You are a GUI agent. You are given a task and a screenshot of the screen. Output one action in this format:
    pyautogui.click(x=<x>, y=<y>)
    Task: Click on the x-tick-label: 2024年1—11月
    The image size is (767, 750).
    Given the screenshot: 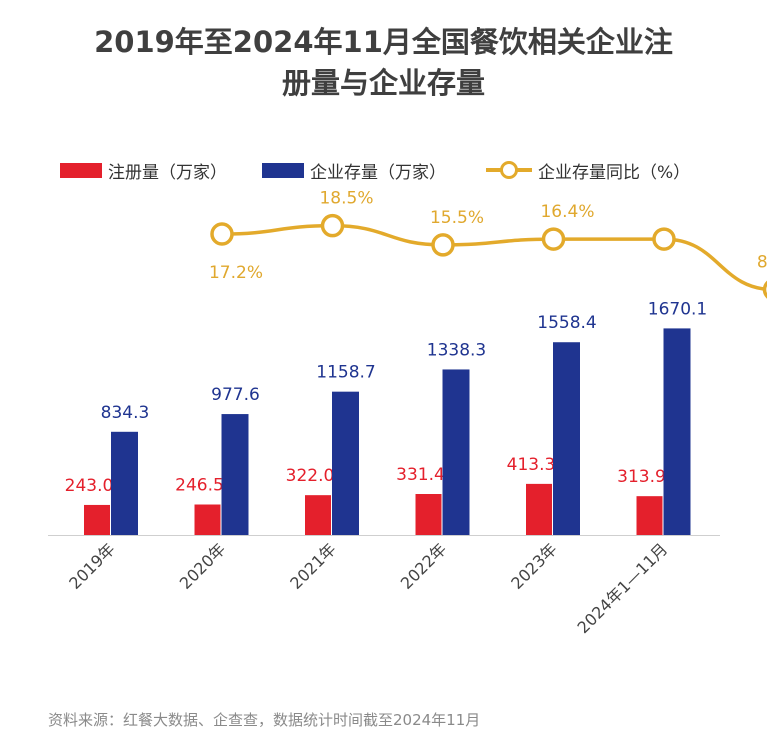 What is the action you would take?
    pyautogui.click(x=623, y=588)
    